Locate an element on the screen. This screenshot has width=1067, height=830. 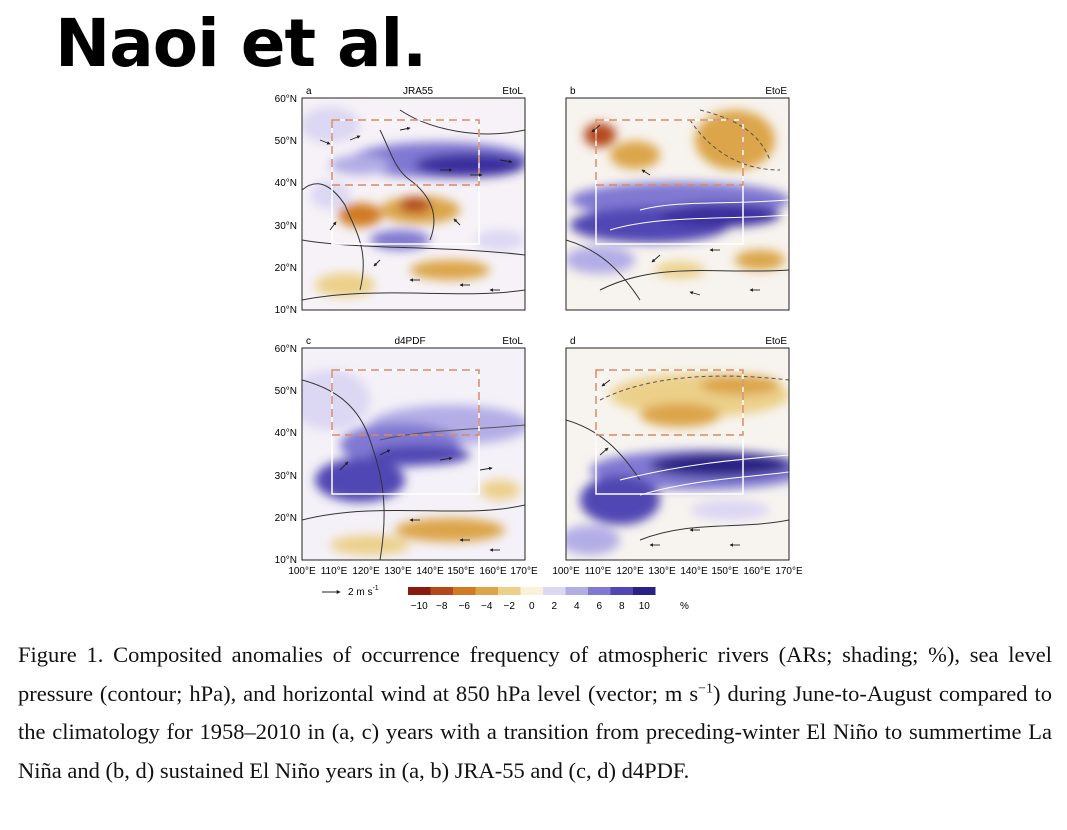
colorbar-tick-label: −4 is located at coordinates (487, 606).